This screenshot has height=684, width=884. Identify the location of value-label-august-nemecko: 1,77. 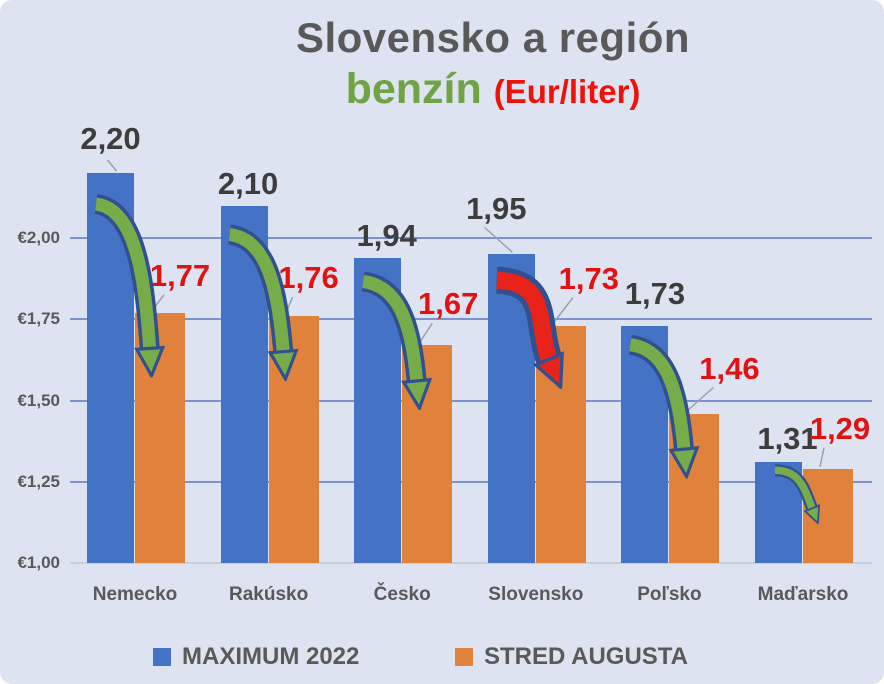
(180, 275).